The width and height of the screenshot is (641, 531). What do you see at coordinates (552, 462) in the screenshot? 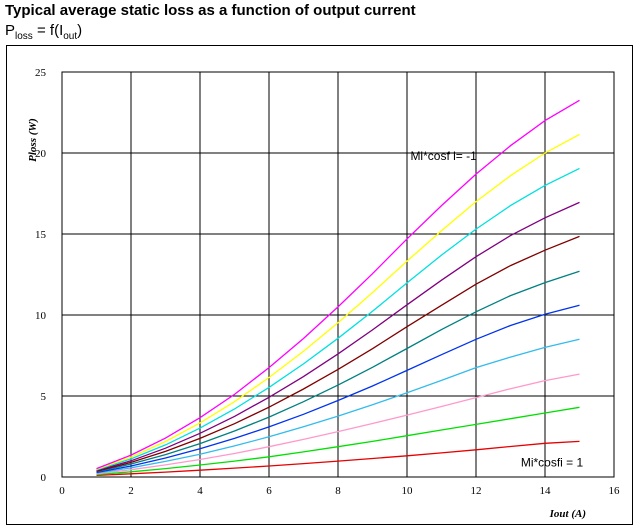
I see `annotation-label: Mi*cosfi = 1` at bounding box center [552, 462].